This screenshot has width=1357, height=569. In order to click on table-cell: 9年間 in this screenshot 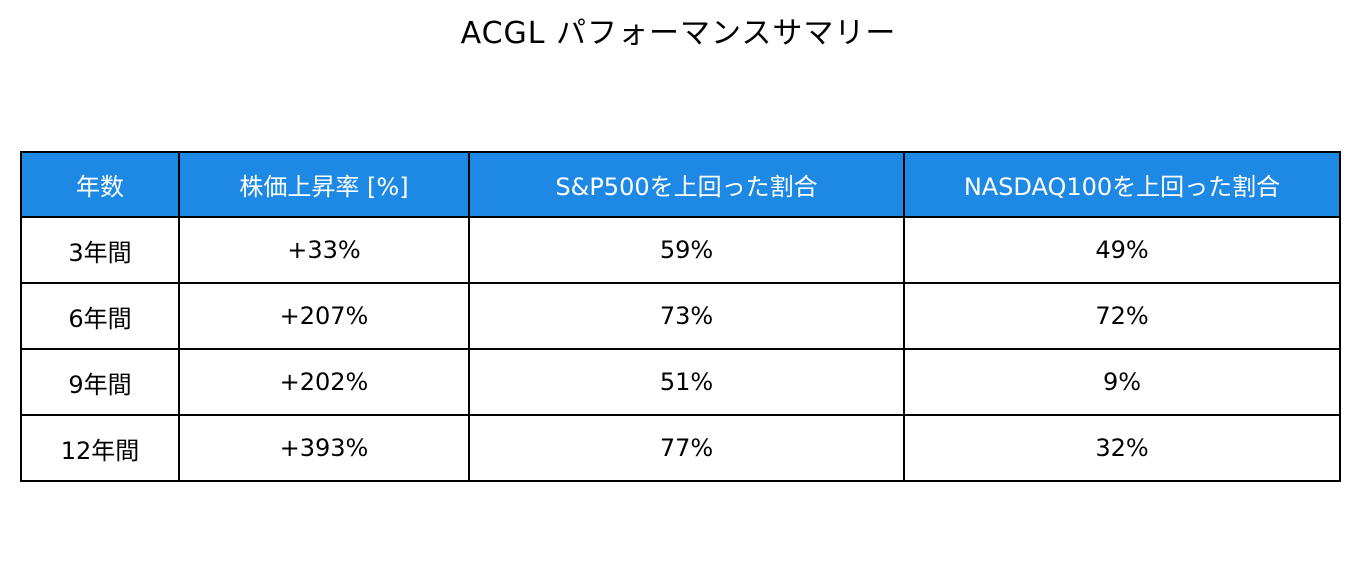, I will do `click(100, 382)`.